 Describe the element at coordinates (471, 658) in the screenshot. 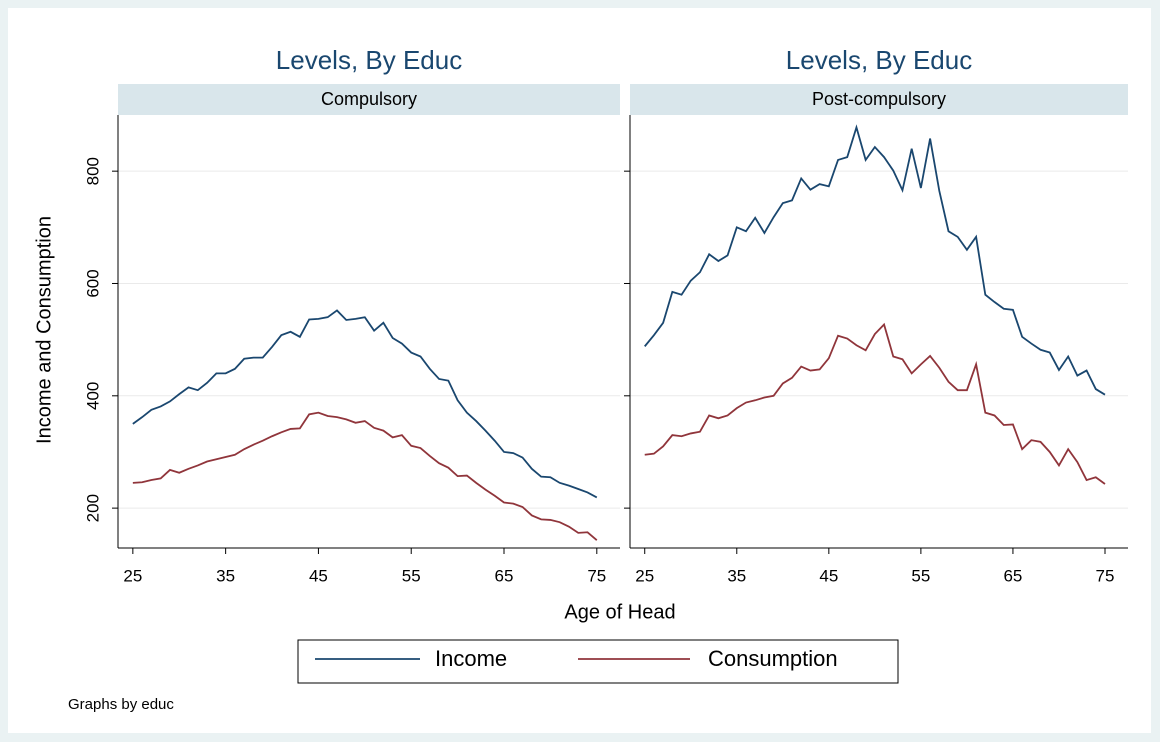

I see `legend-label: Income` at that location.